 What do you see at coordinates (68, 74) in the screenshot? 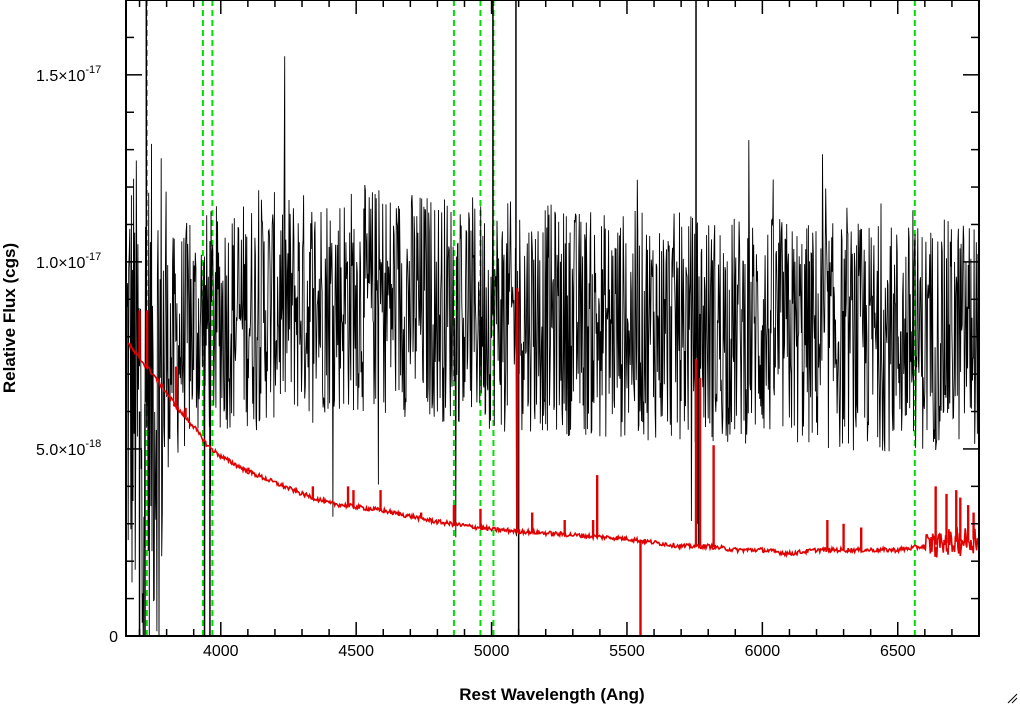
I see `y-tick-label: 1.5×10⁻¹⁷` at bounding box center [68, 74].